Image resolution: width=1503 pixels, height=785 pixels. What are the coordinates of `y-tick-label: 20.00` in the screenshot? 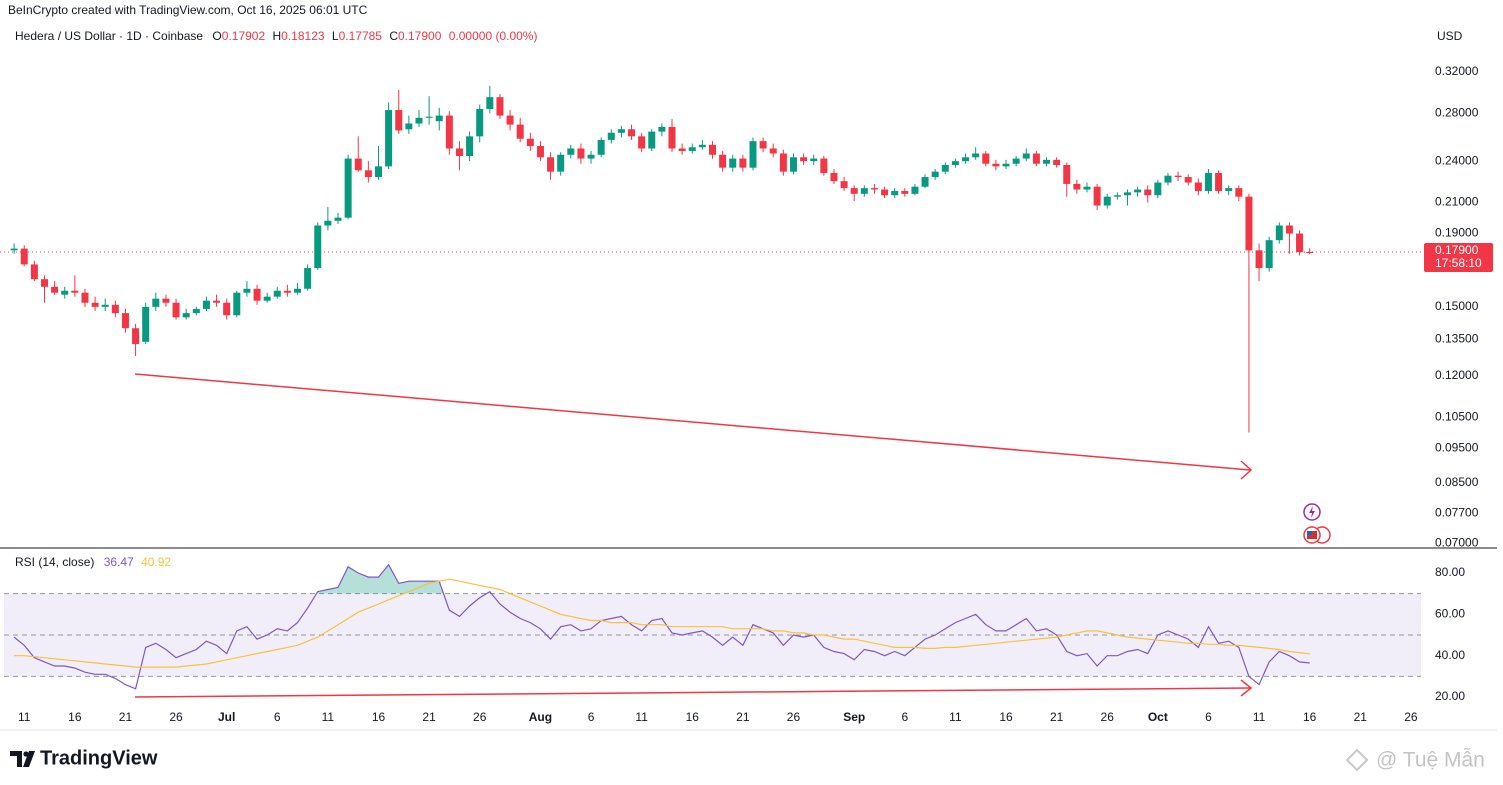 It's located at (1450, 696).